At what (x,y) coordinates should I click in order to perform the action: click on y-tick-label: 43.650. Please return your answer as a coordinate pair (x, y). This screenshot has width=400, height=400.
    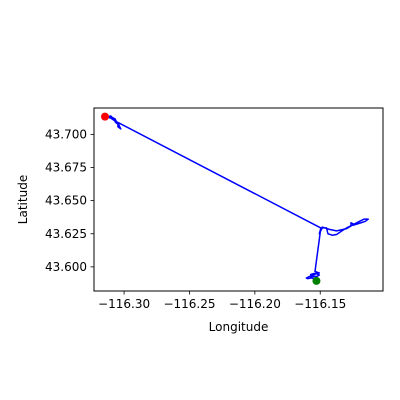
    Looking at the image, I should click on (66, 201).